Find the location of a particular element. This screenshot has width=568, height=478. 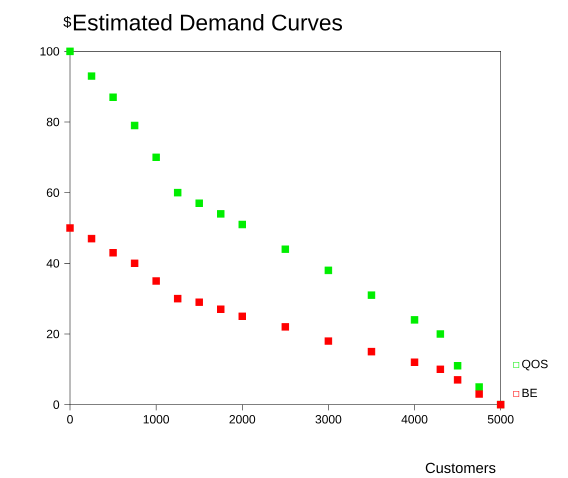

x-tick-label: 1000 is located at coordinates (157, 419).